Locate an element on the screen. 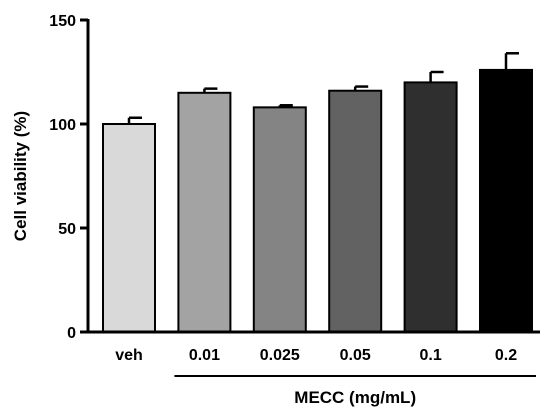 This screenshot has height=419, width=550. y-ticks: 0 50 100 150 is located at coordinates (68, 177).